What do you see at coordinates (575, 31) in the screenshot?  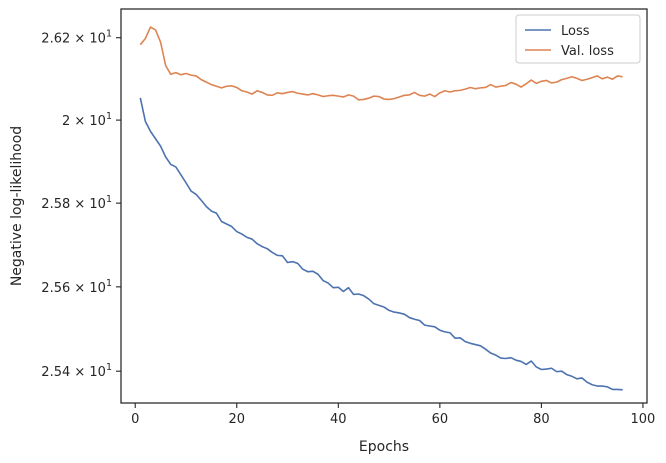 I see `legend-label-loss: Loss` at bounding box center [575, 31].